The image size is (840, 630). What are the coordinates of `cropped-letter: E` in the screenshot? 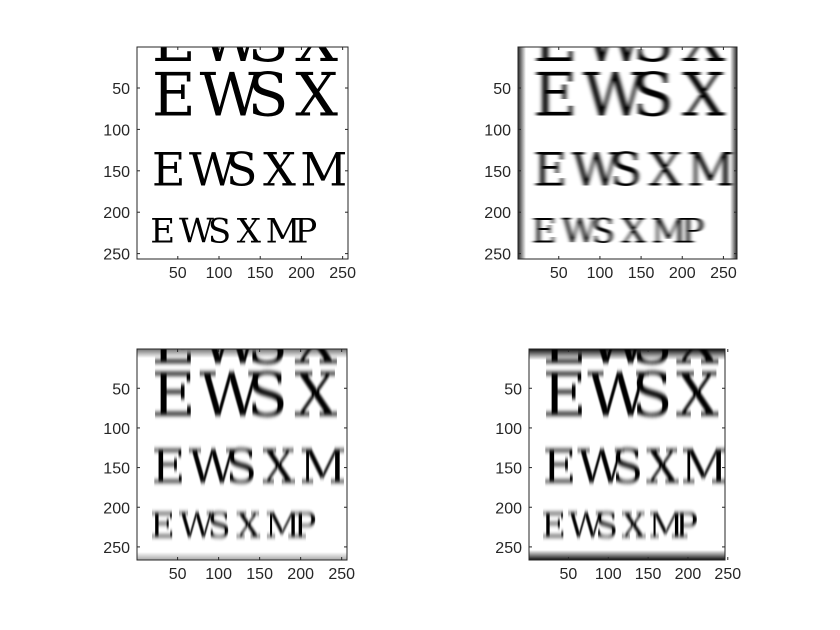 It's located at (555, 41).